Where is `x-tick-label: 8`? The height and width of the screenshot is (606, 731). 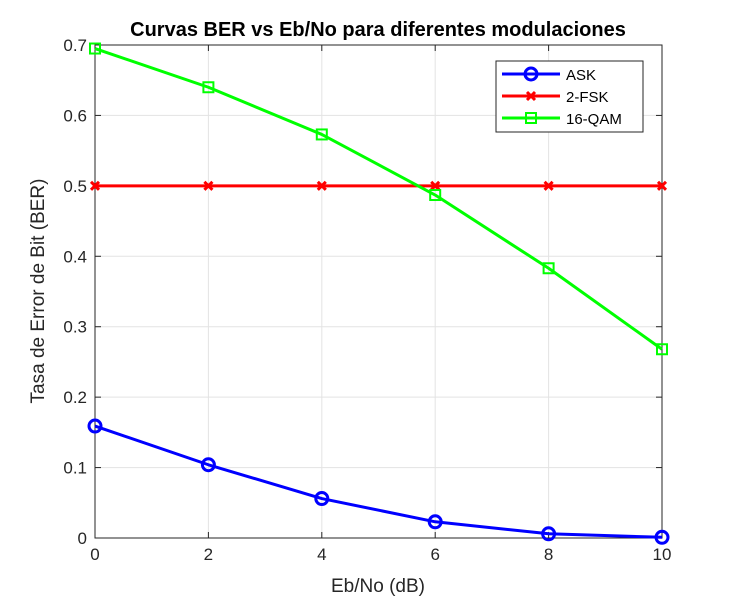
x-tick-label: 8 is located at coordinates (548, 554).